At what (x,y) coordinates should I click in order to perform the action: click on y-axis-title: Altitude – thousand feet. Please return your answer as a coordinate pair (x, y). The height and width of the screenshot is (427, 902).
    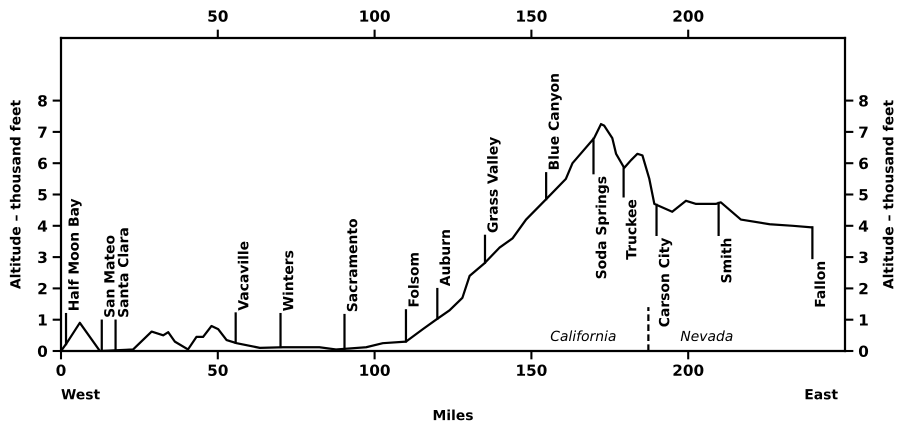
    Looking at the image, I should click on (15, 195).